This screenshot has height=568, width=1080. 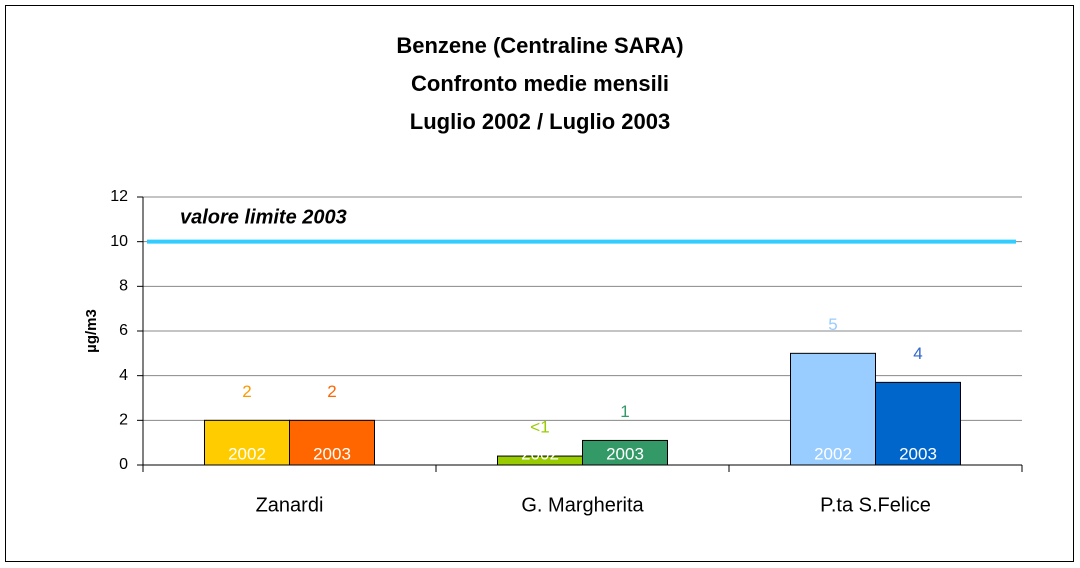 I want to click on chart-title: Confronto medie mensili, so click(x=540, y=83).